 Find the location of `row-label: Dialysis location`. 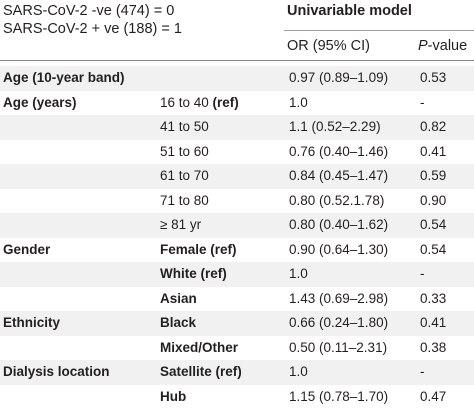

row-label: Dialysis location is located at coordinates (56, 372).